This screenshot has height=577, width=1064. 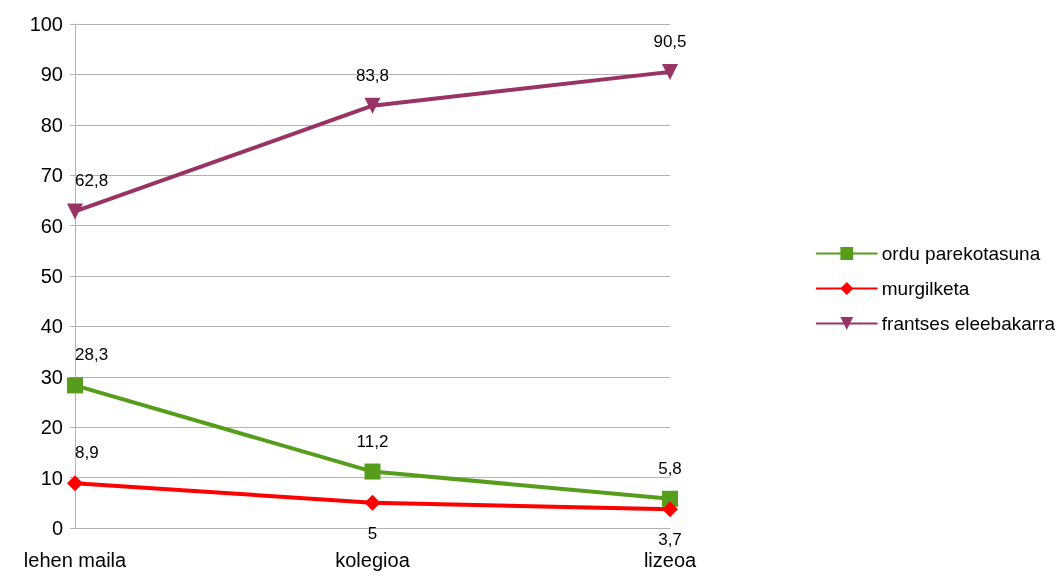 I want to click on x-tick-label: kolegioa, so click(x=373, y=560).